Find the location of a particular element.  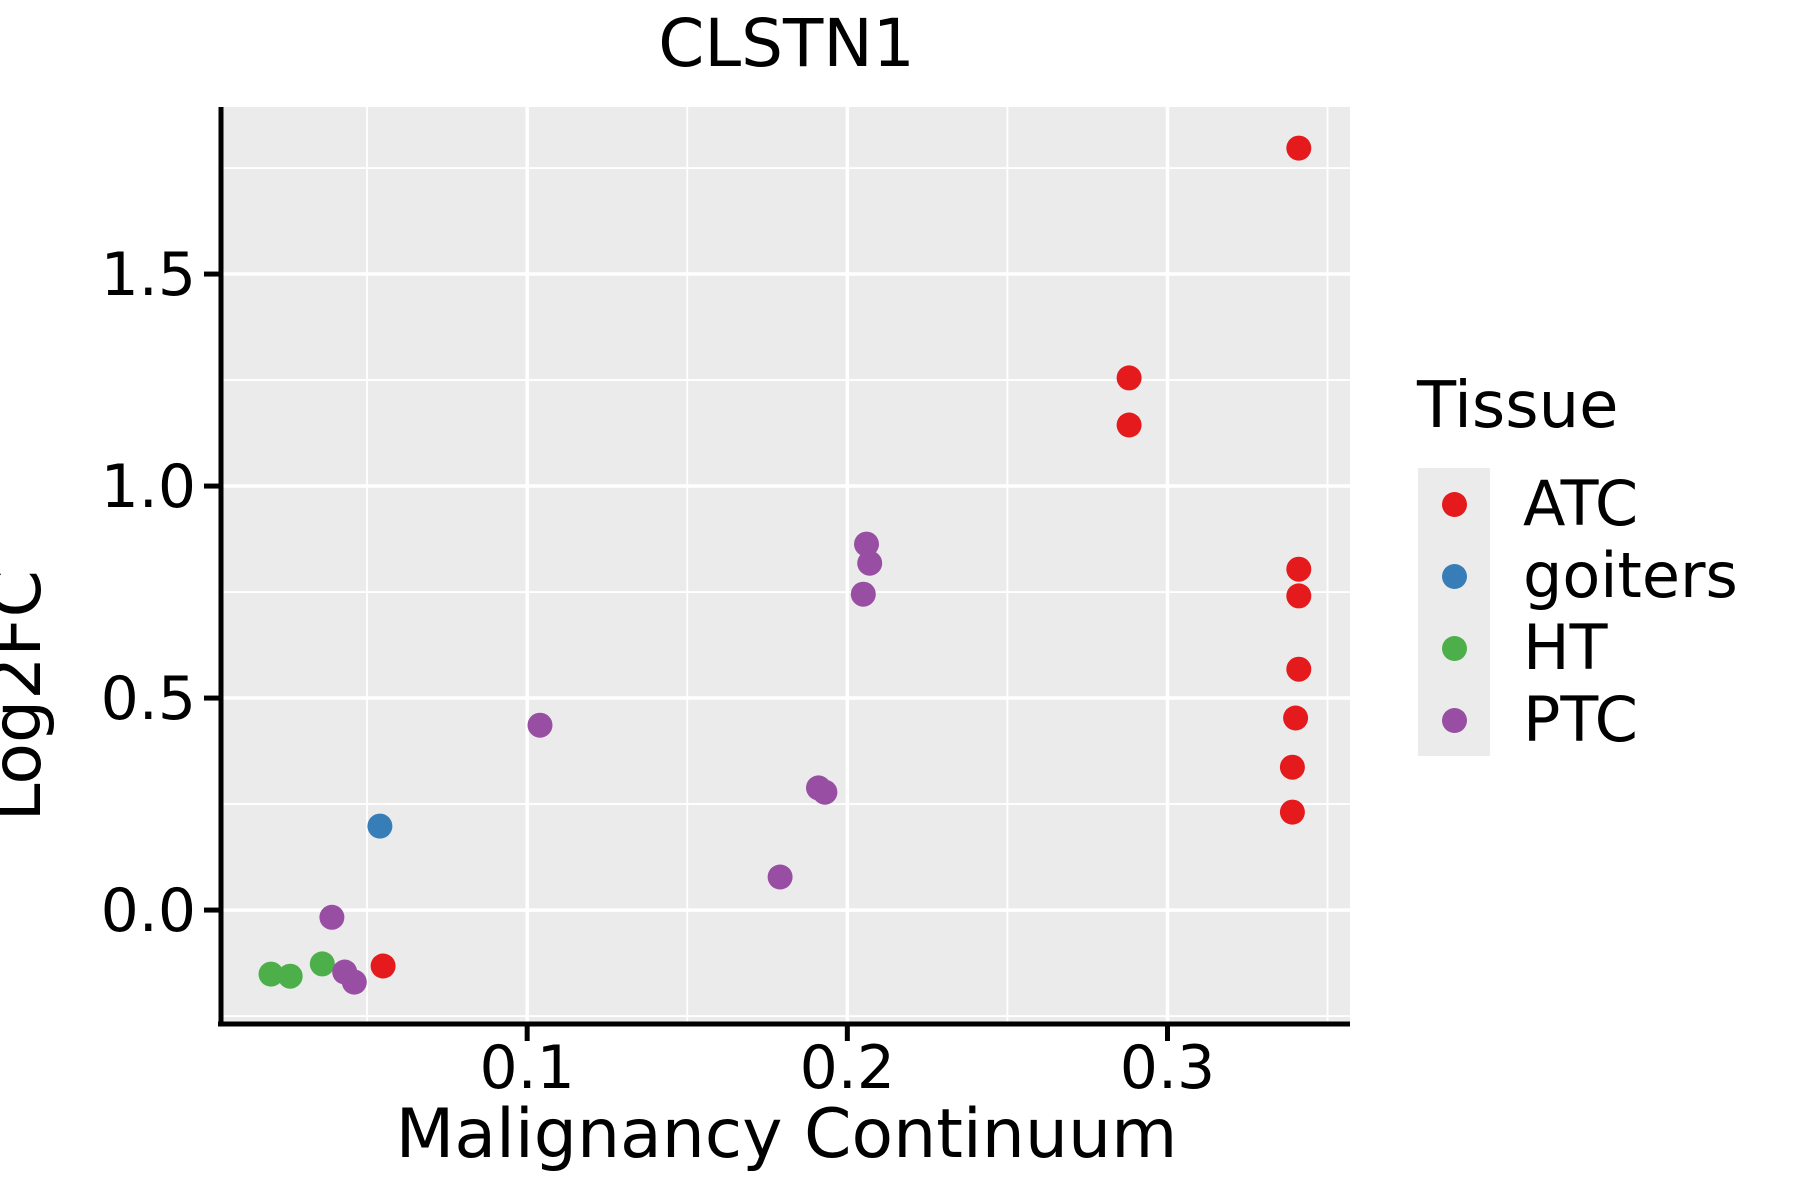

goiters-point-icon is located at coordinates (1454, 576).